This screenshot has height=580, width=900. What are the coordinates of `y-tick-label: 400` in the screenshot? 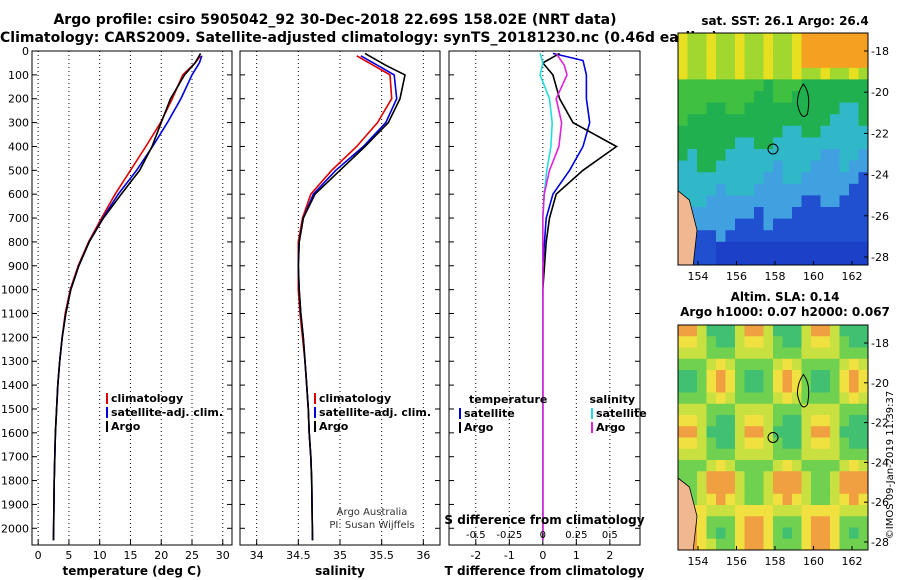 It's located at (18, 146).